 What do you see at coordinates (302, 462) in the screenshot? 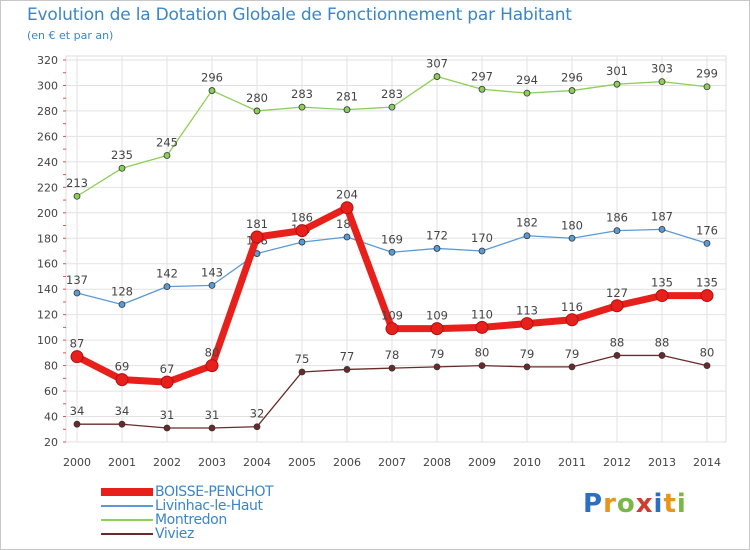
I see `x-tick-label: 2005` at bounding box center [302, 462].